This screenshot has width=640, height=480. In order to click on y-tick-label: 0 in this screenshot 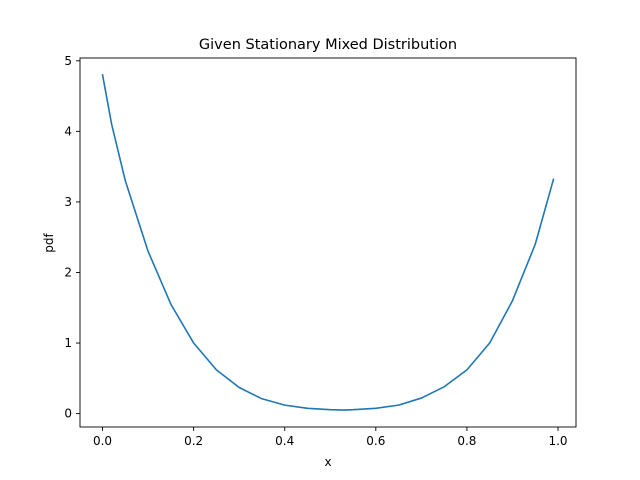, I will do `click(68, 414)`.